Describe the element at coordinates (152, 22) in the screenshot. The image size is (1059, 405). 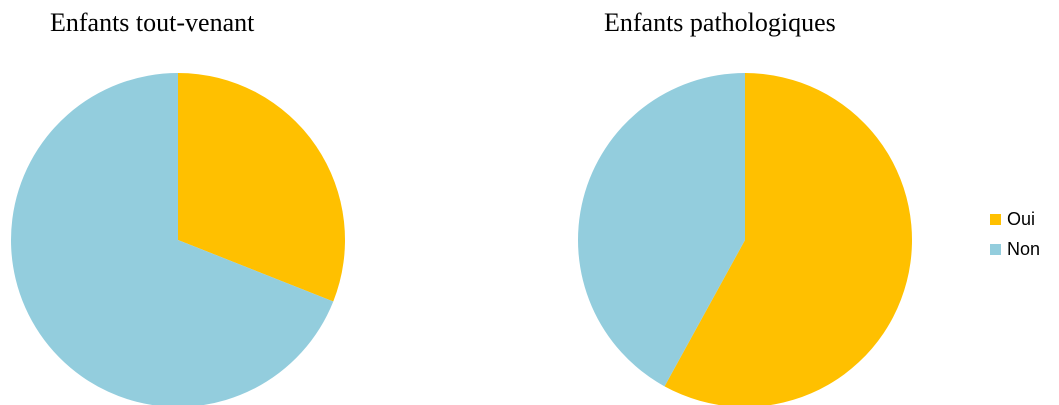
I see `chart-title-tout-venant: Enfants tout-venant` at that location.